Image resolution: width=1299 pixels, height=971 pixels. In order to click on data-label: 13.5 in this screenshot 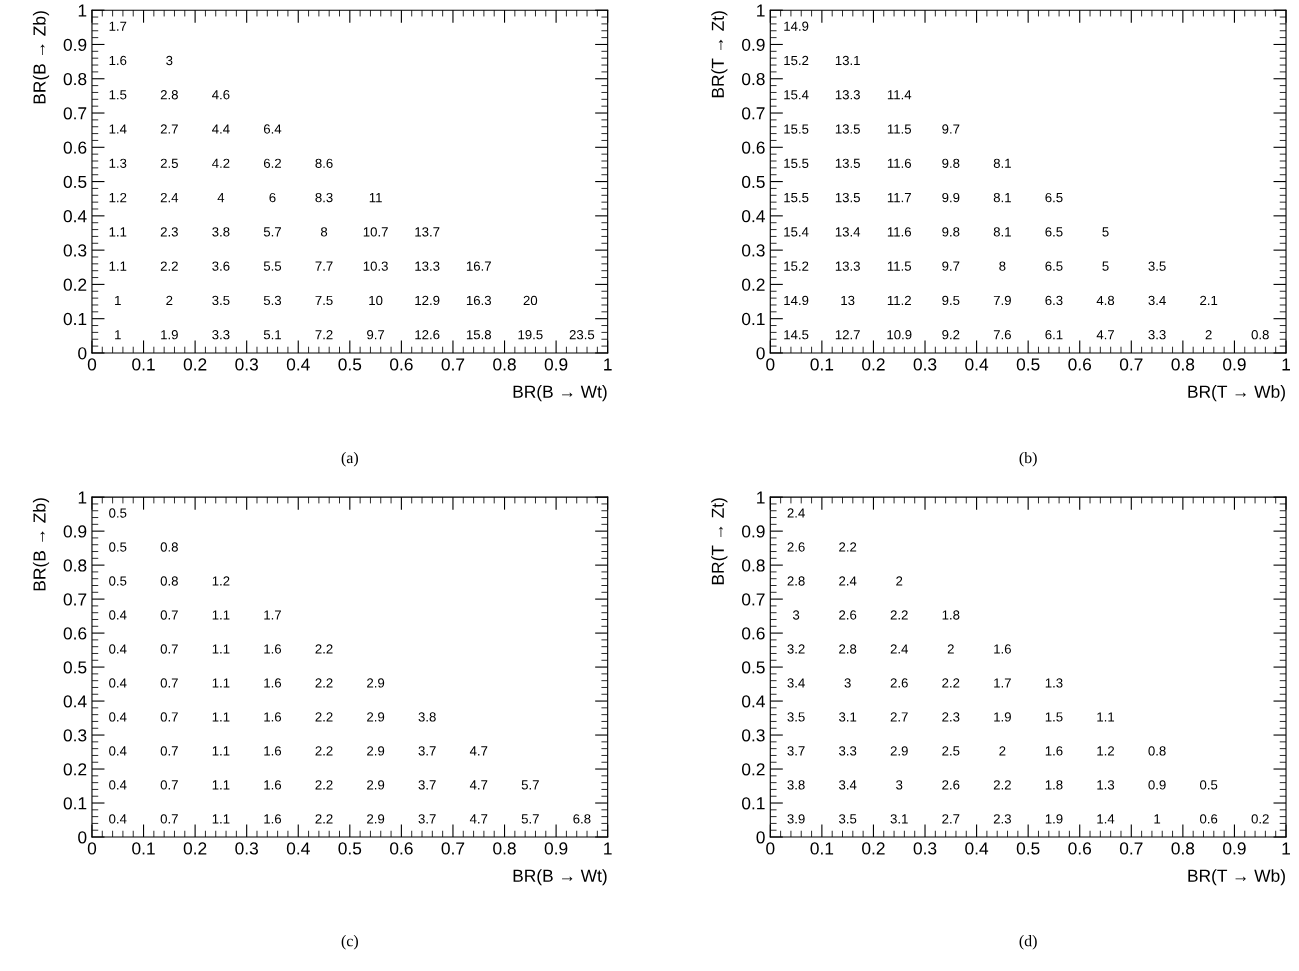, I will do `click(847, 197)`.